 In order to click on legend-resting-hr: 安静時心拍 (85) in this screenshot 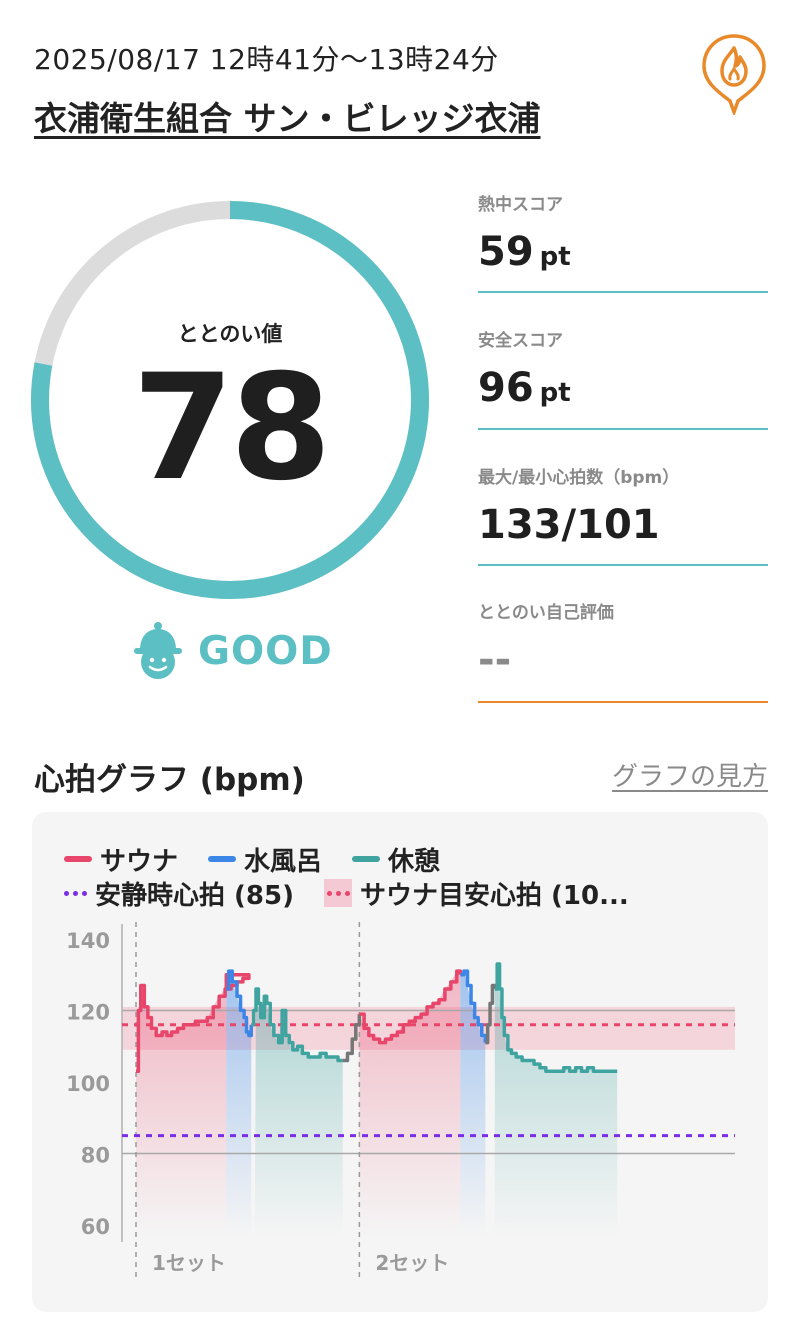, I will do `click(179, 893)`.